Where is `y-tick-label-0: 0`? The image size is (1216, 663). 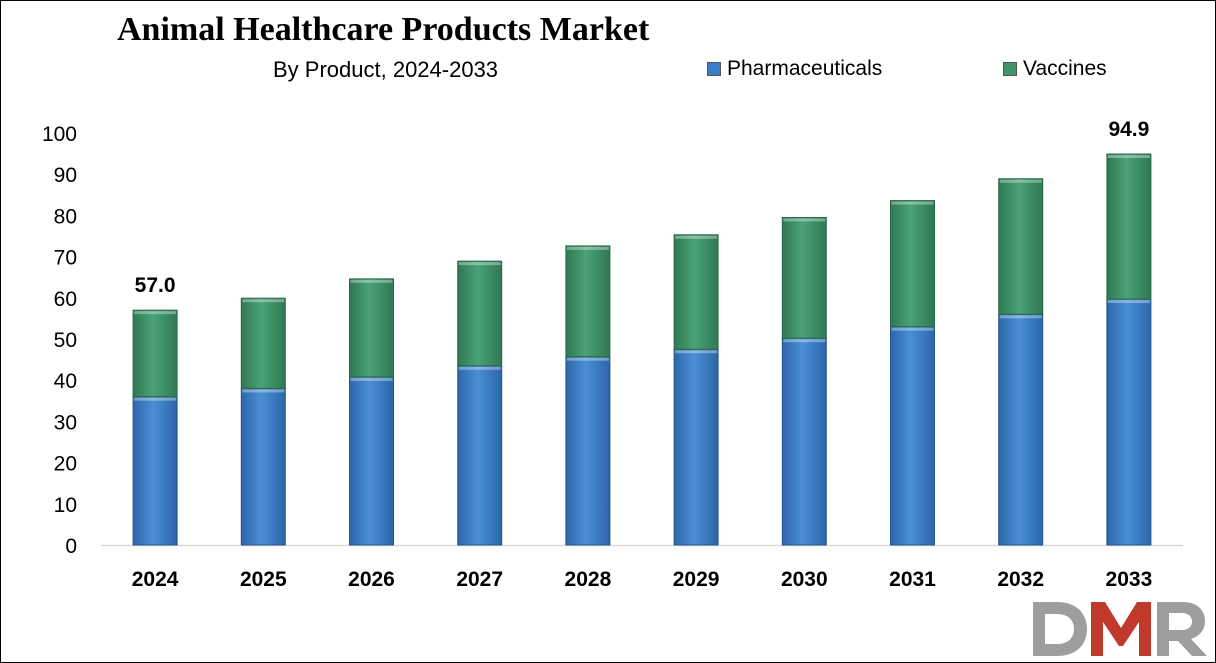
y-tick-label-0: 0 is located at coordinates (71, 546).